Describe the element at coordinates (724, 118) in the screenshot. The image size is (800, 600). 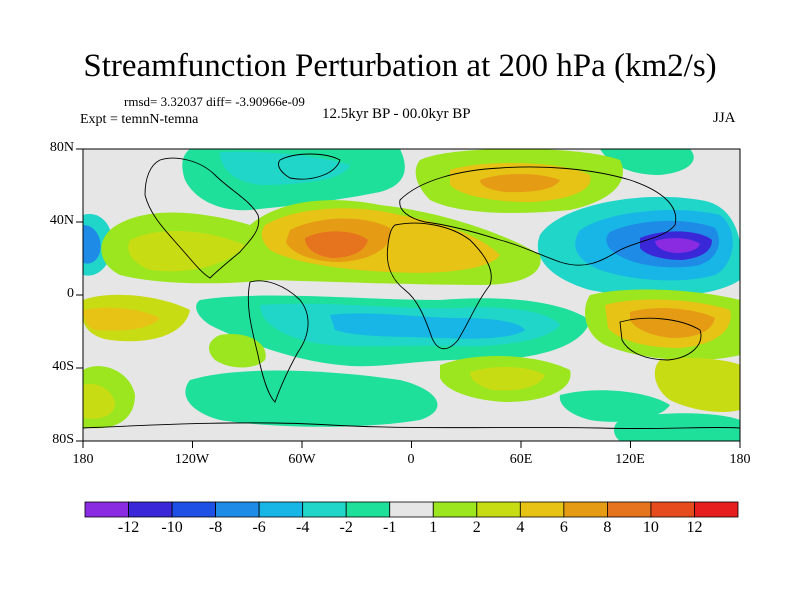
I see `season-label: JJA` at that location.